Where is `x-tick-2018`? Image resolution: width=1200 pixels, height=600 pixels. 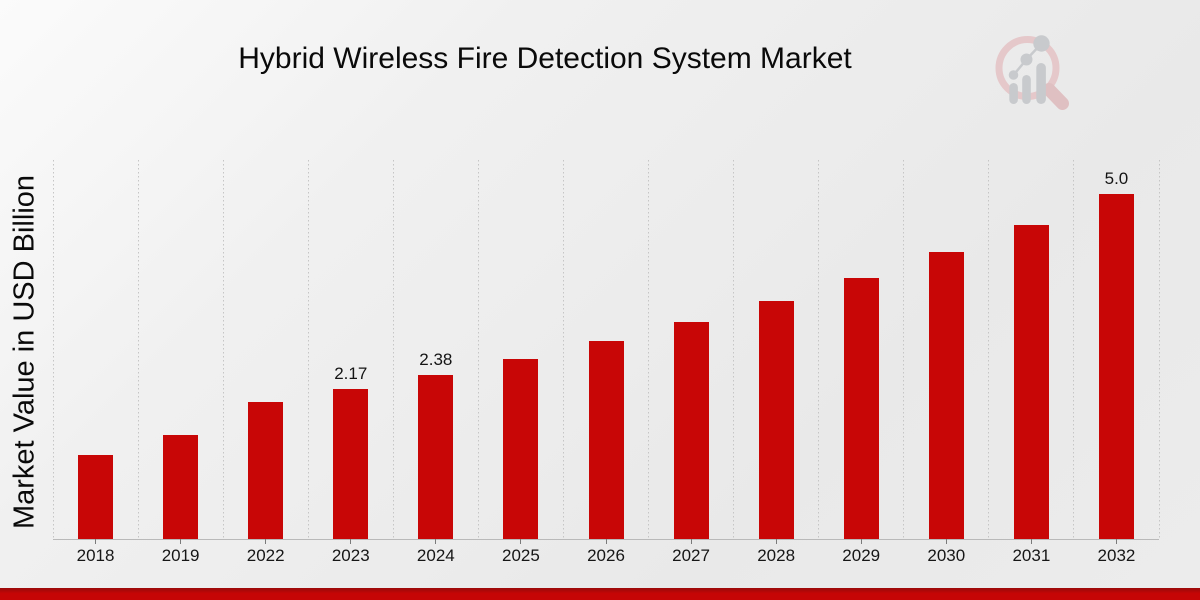 x-tick-2018 is located at coordinates (96, 541).